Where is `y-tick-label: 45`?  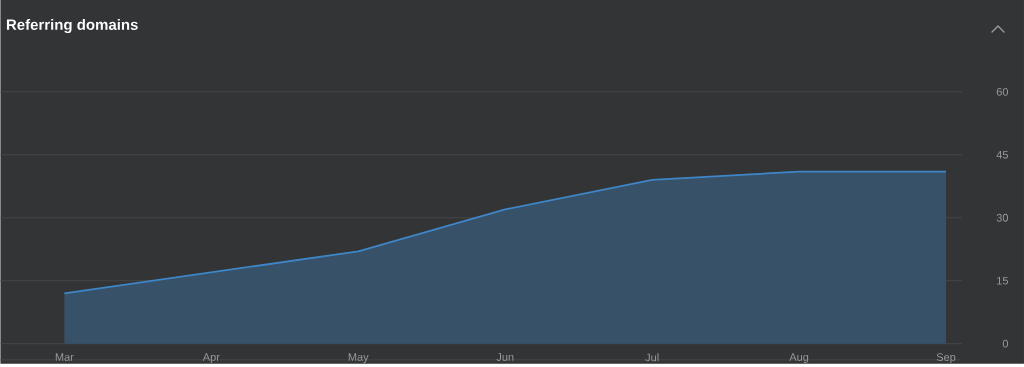 y-tick-label: 45 is located at coordinates (1002, 155).